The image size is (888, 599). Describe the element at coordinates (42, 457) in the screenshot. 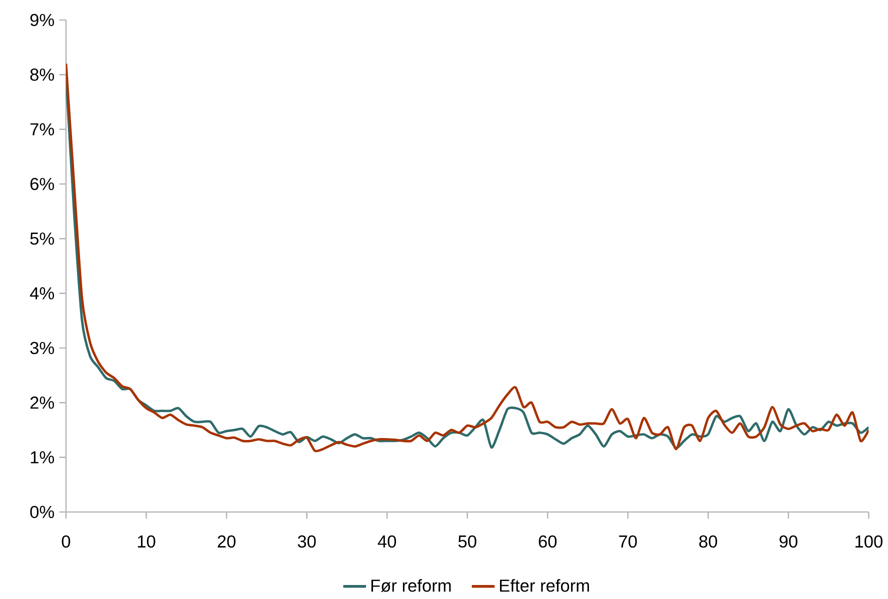

I see `y-tick-label: 1%` at that location.